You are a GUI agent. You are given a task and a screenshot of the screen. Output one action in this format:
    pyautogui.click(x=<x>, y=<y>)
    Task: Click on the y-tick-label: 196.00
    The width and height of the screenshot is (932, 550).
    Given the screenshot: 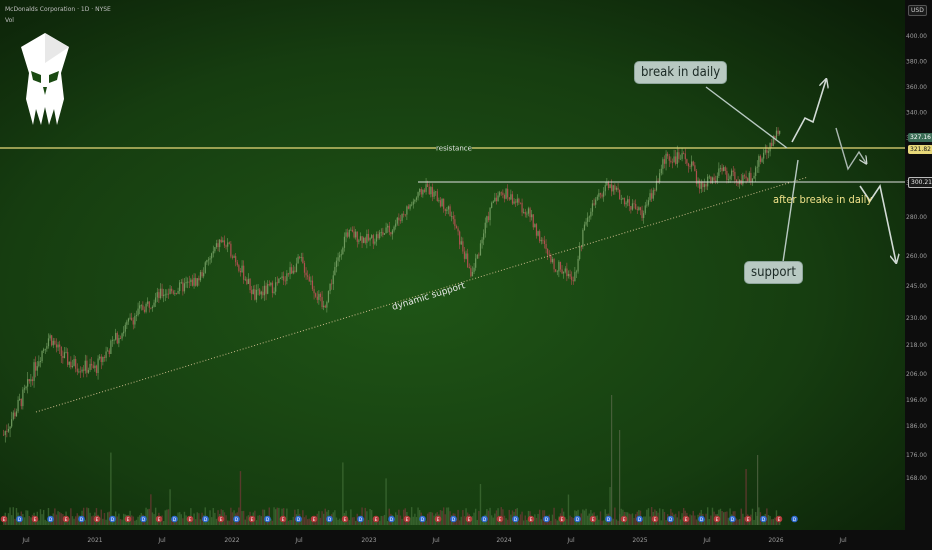 What is the action you would take?
    pyautogui.click(x=916, y=400)
    